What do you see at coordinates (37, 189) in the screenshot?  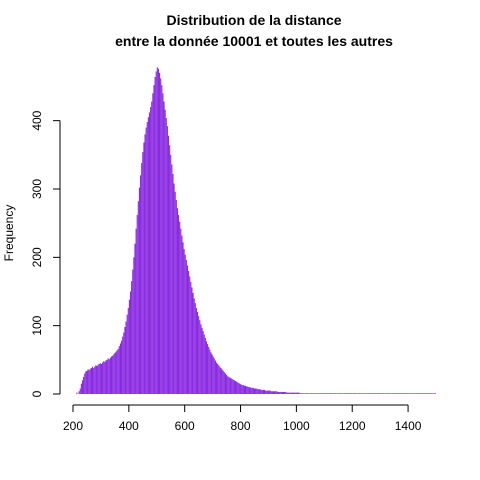 I see `y-tick-label: 300` at bounding box center [37, 189].